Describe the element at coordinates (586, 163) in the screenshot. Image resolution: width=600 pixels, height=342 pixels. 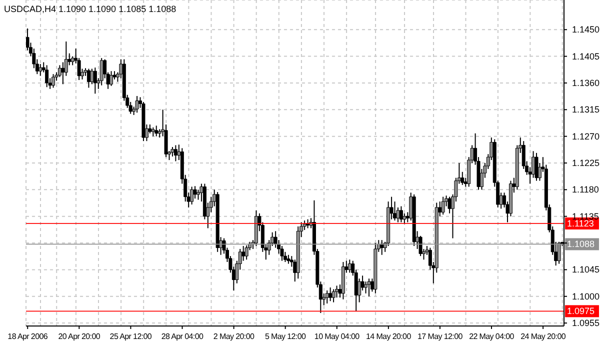
I see `y-tick-label: 1.1225` at that location.